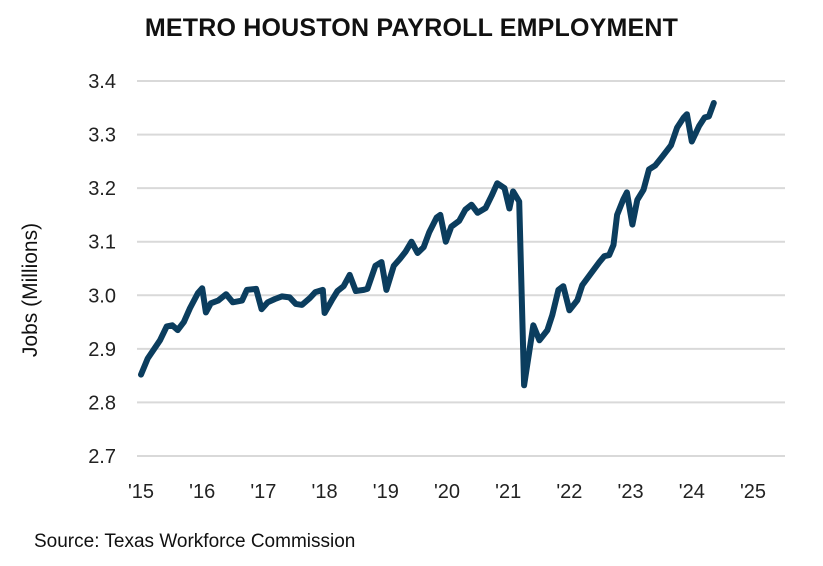 The height and width of the screenshot is (566, 823). What do you see at coordinates (386, 492) in the screenshot?
I see `x-tick-label: '19` at bounding box center [386, 492].